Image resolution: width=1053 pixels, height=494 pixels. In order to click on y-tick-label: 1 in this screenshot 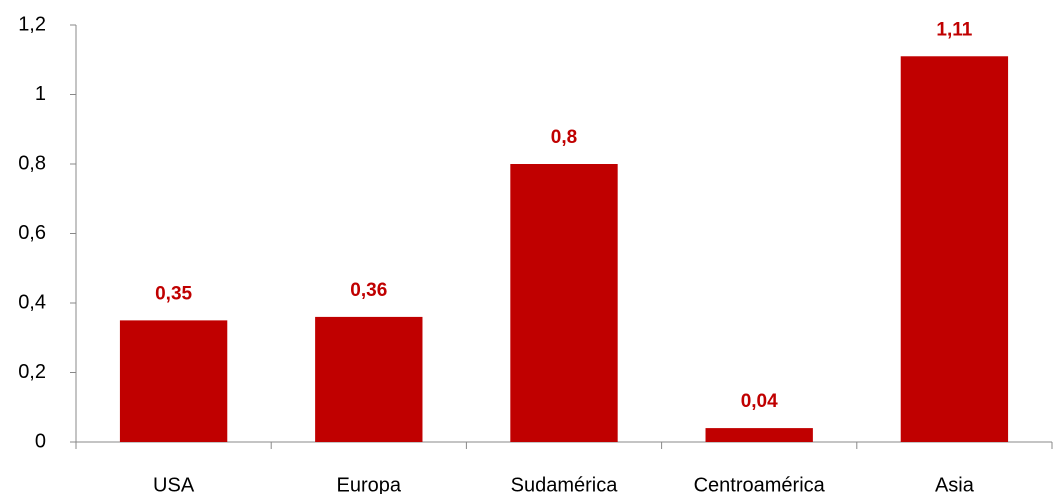, I will do `click(40, 94)`.